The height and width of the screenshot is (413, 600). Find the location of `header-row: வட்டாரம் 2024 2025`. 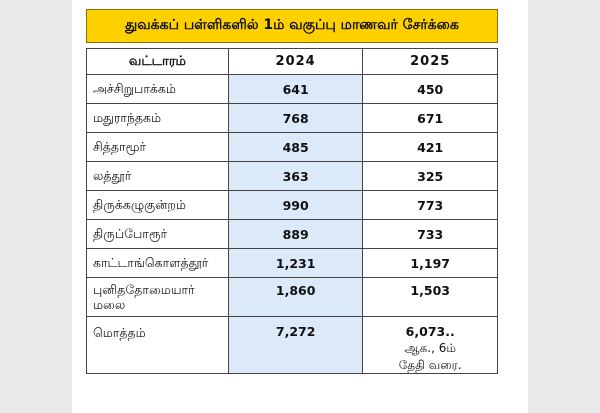

header-row: வட்டாரம் 2024 2025 is located at coordinates (292, 61).